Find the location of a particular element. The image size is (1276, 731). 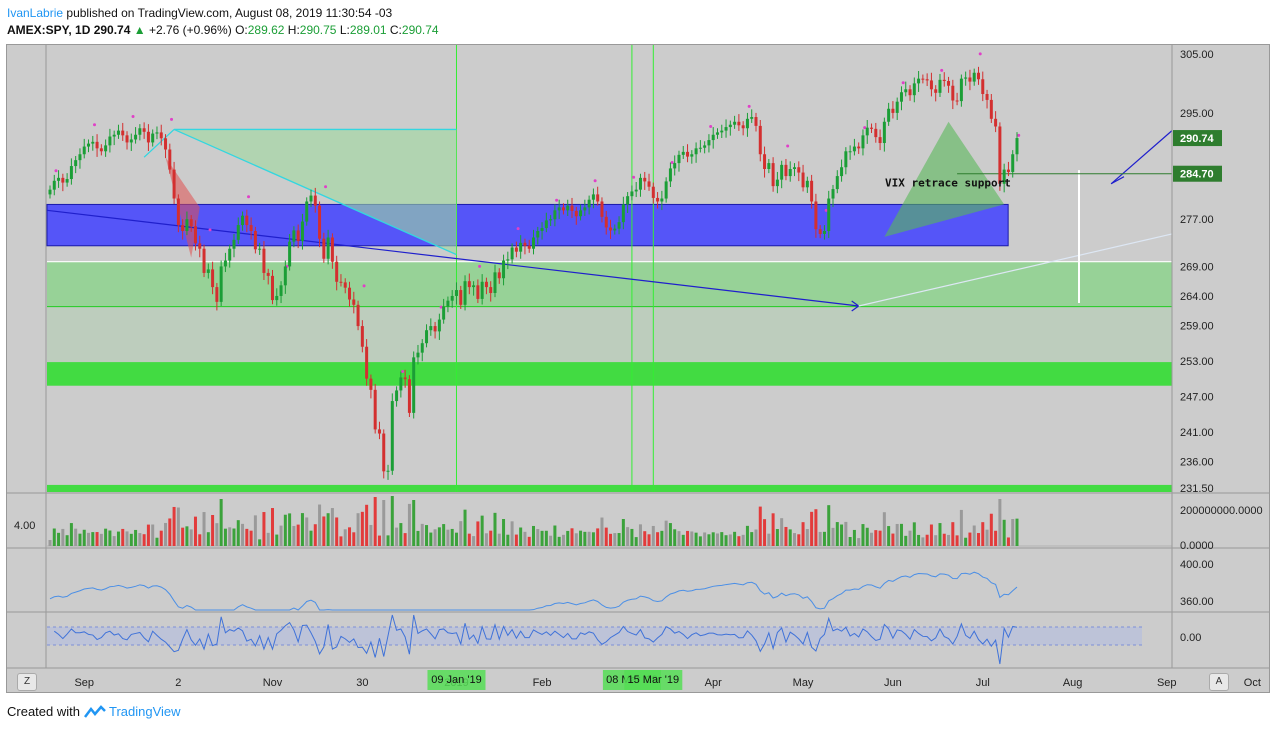

low-label: L: is located at coordinates (344, 30).